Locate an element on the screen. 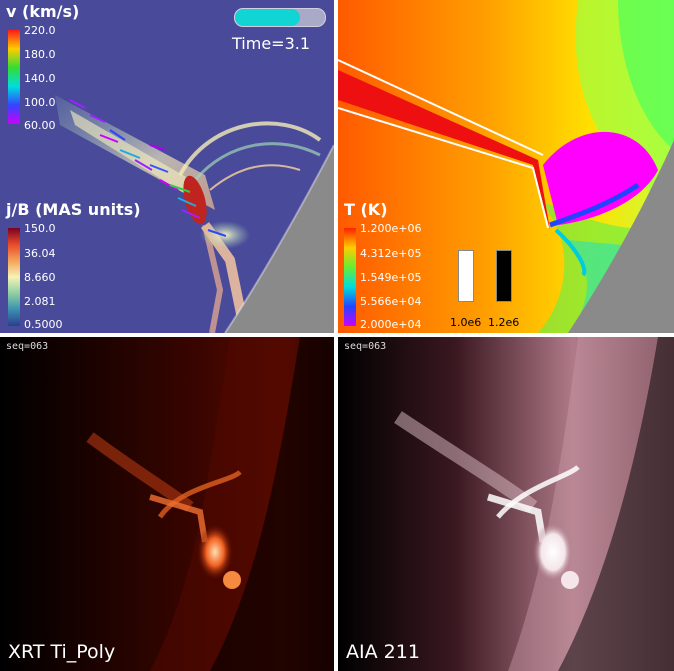 This screenshot has height=671, width=674. temperature-tick: 5.566e+04 is located at coordinates (391, 301).